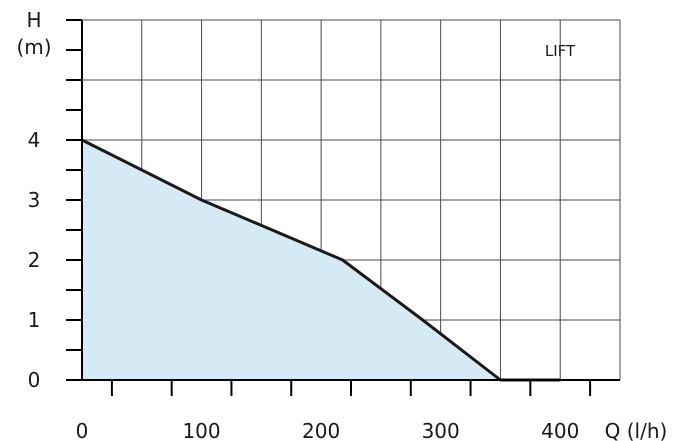  I want to click on x-tick-label: 0, so click(82, 430).